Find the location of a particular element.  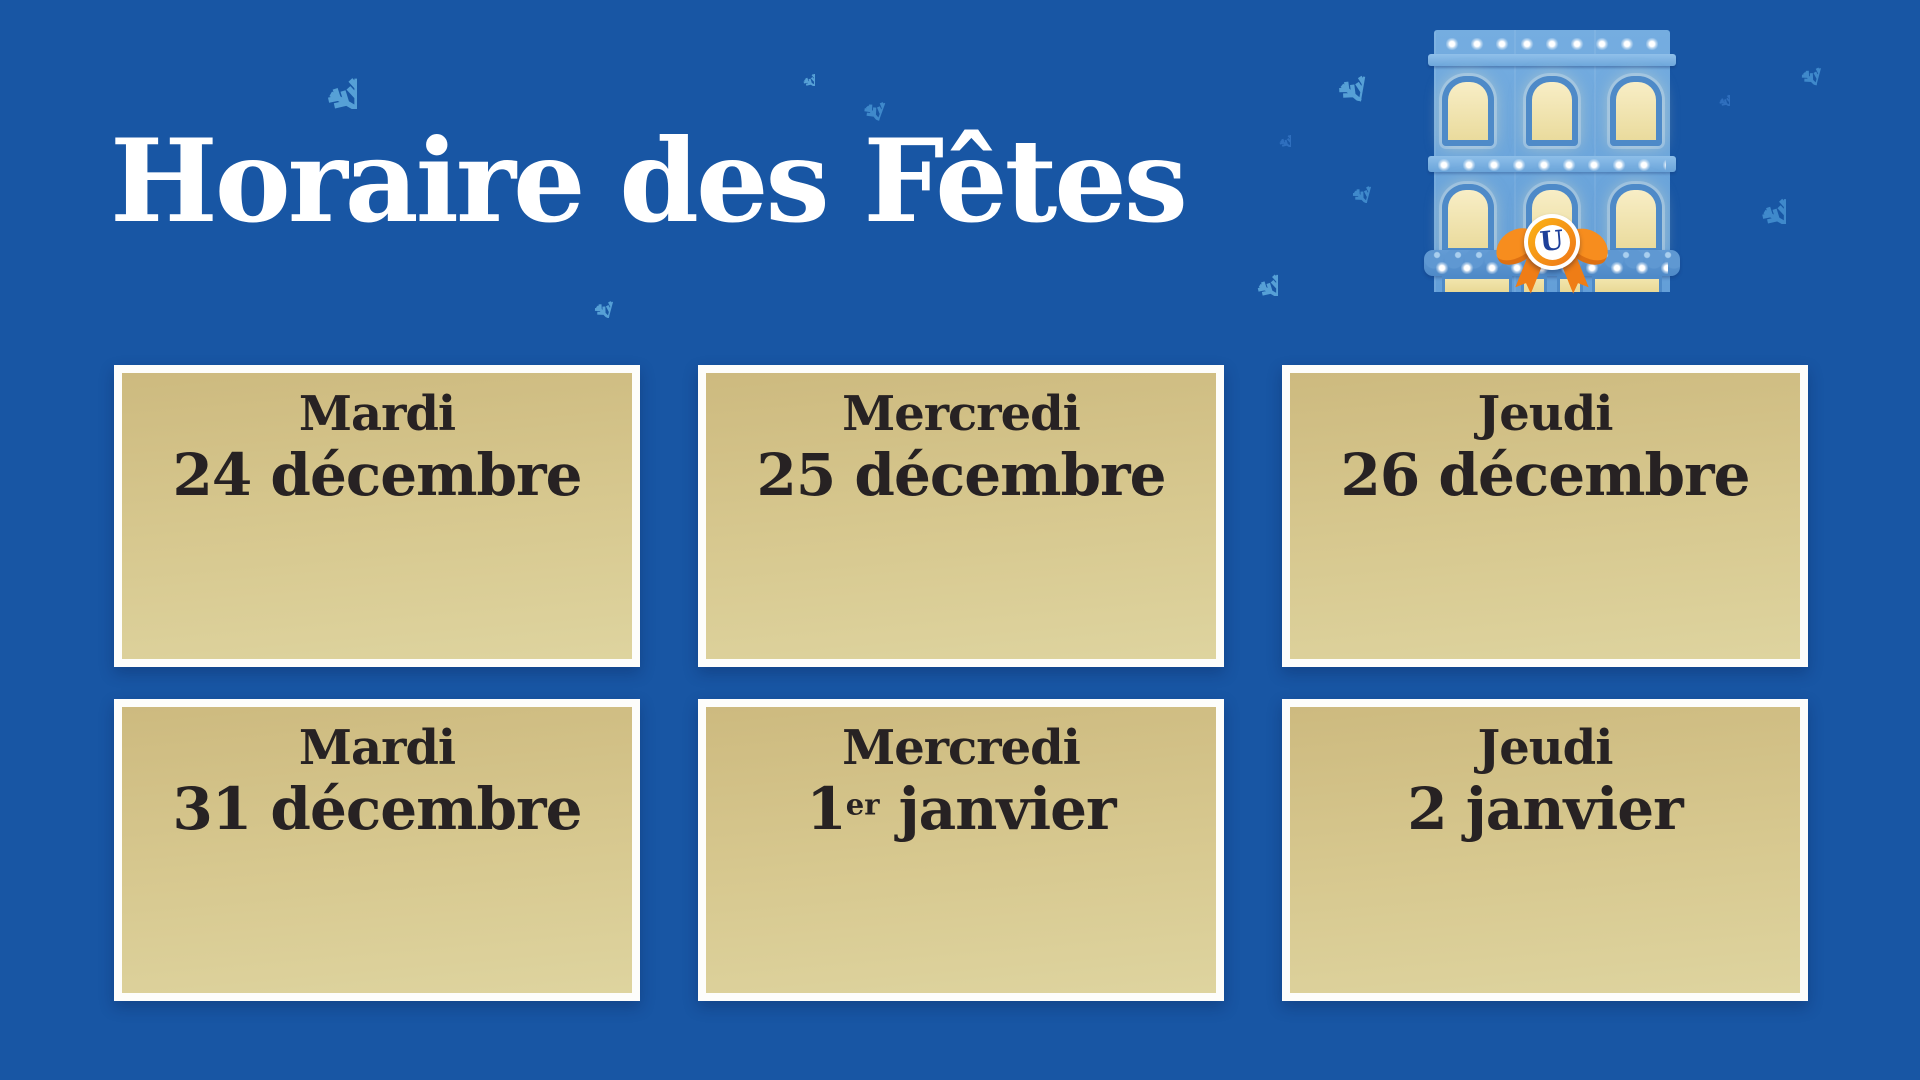

schedule-card: Mardi 24 décembre is located at coordinates (377, 516).